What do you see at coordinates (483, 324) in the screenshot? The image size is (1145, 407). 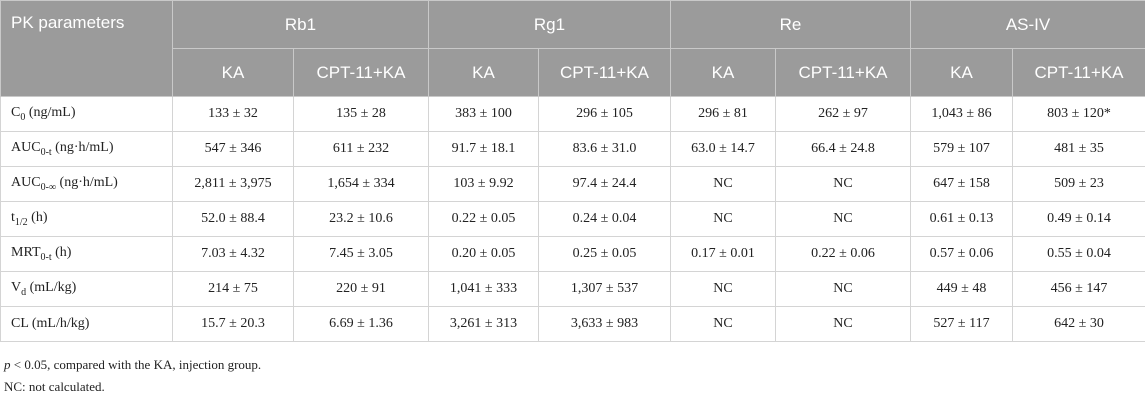 I see `value-cell: 3,261 ± 313` at bounding box center [483, 324].